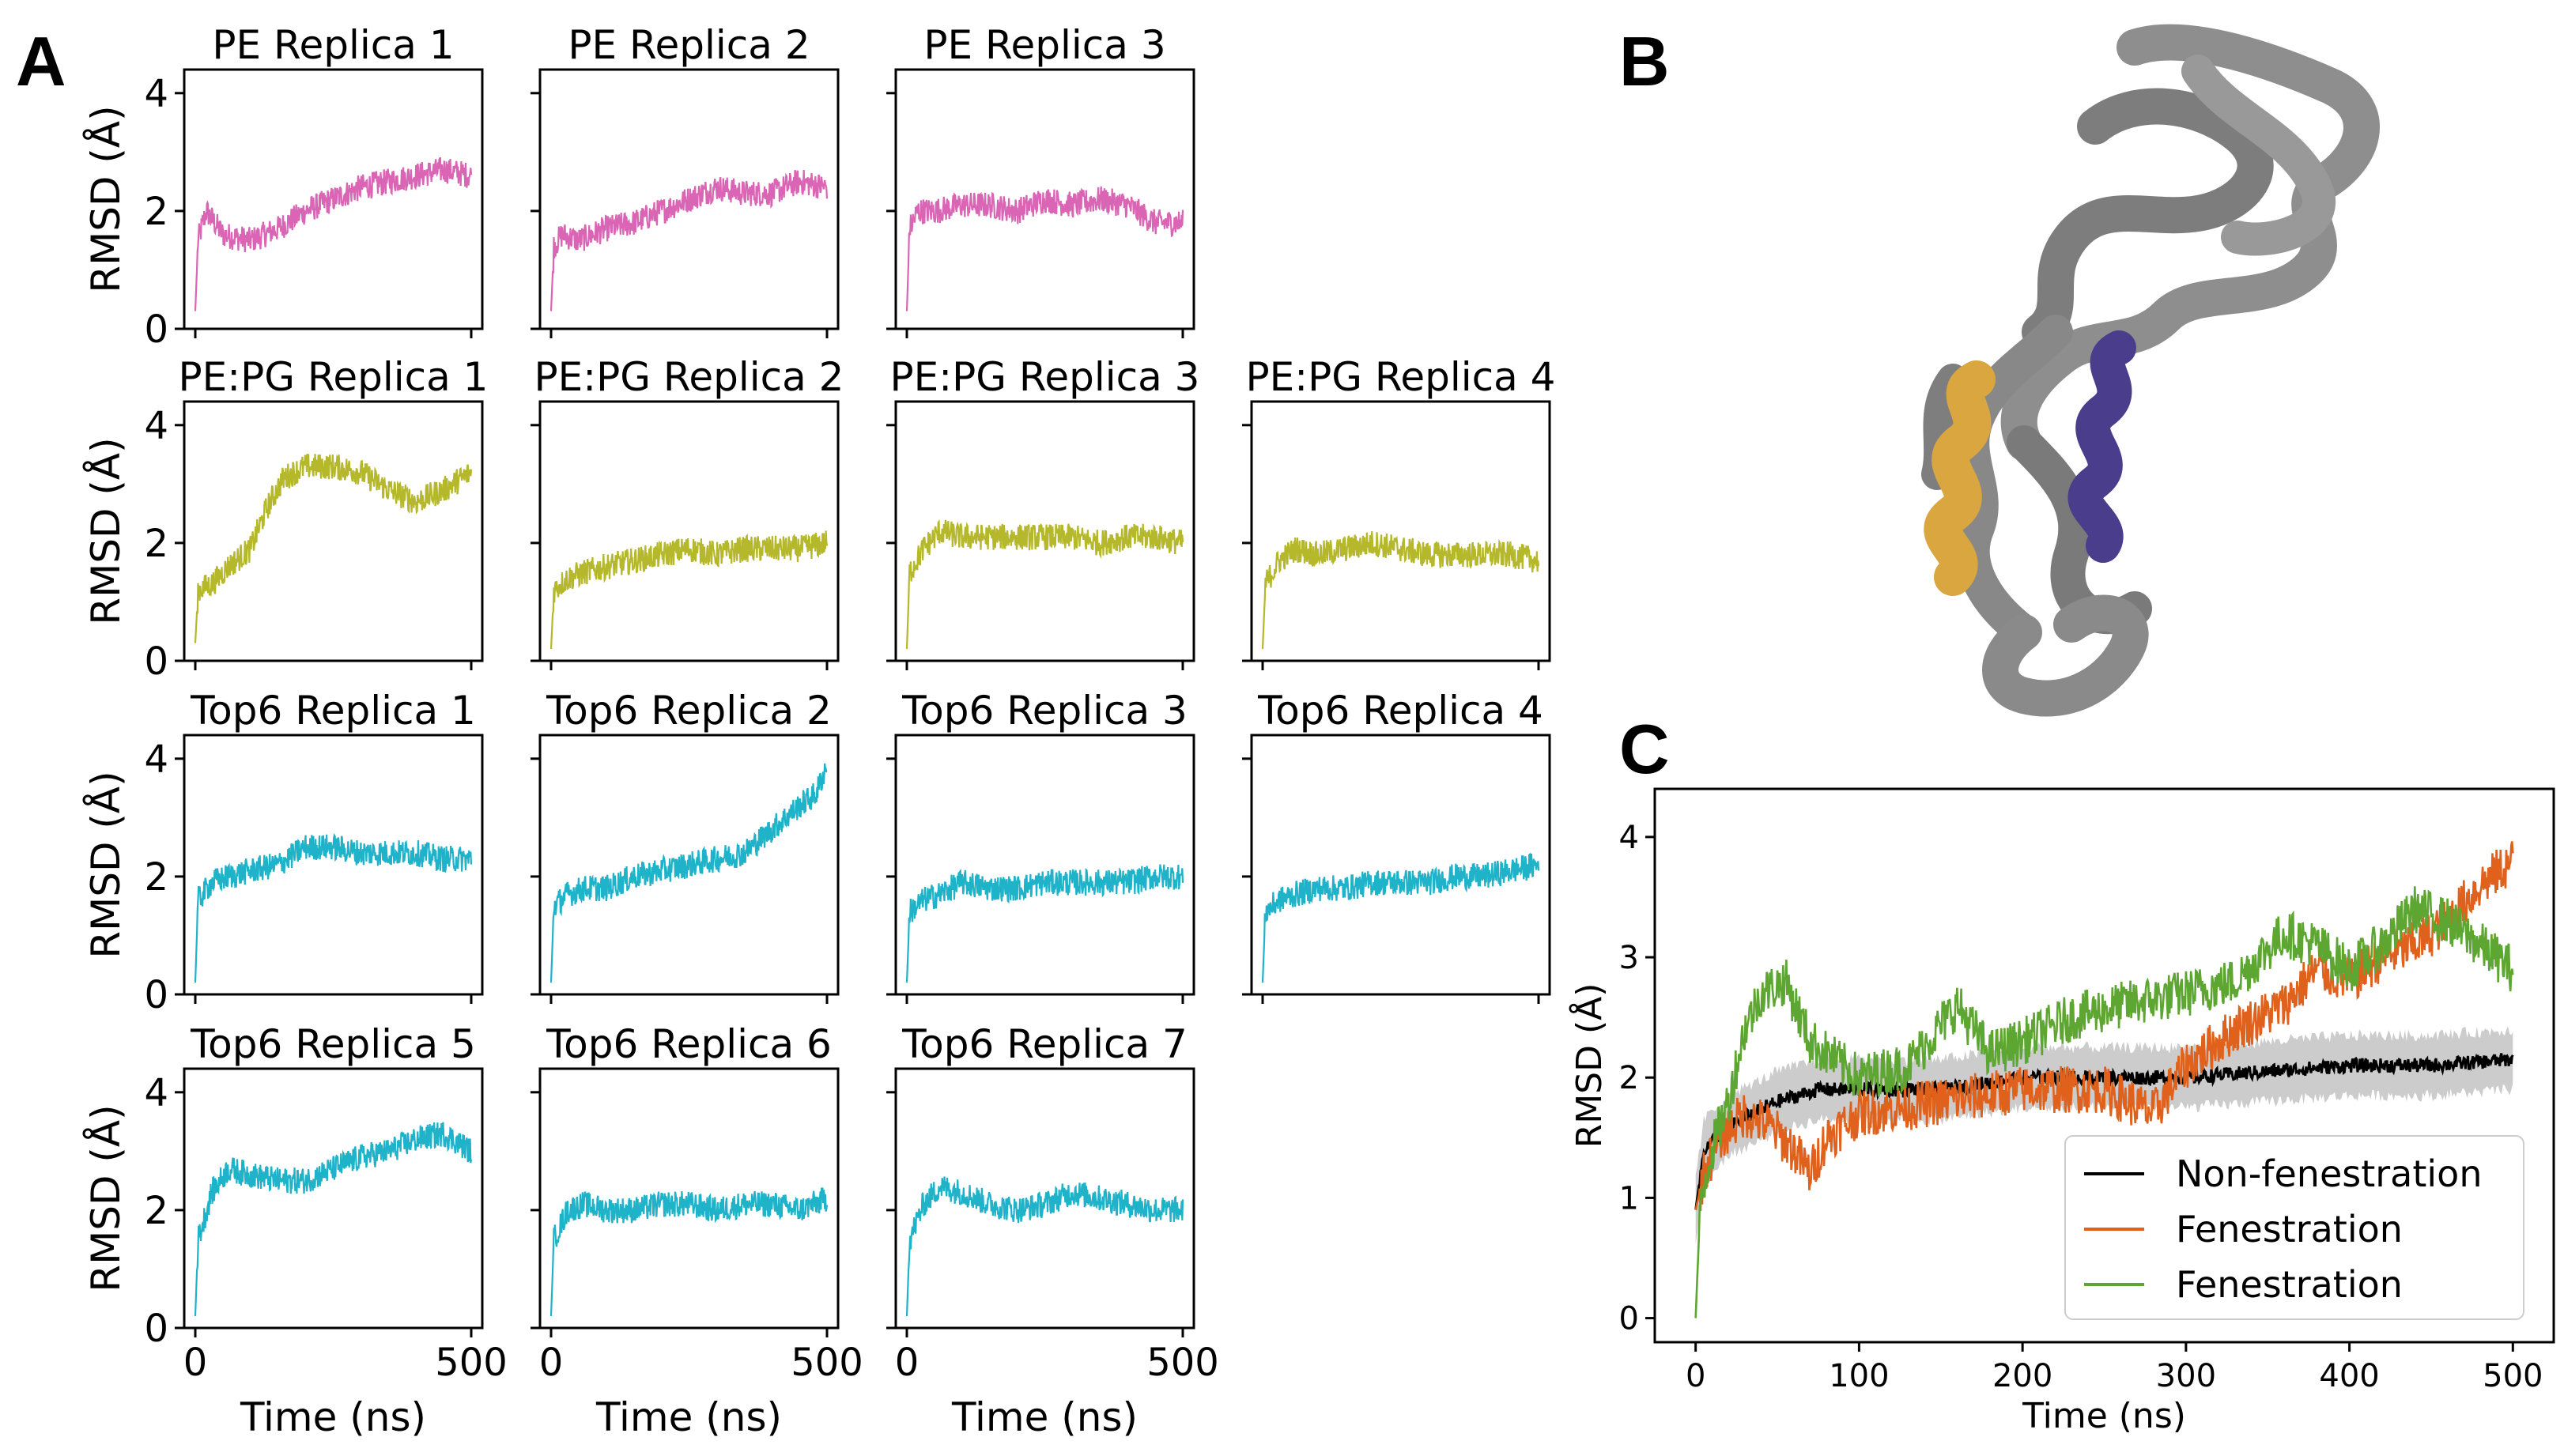 The height and width of the screenshot is (1456, 2564). I want to click on x-tick-label: 100, so click(1859, 1376).